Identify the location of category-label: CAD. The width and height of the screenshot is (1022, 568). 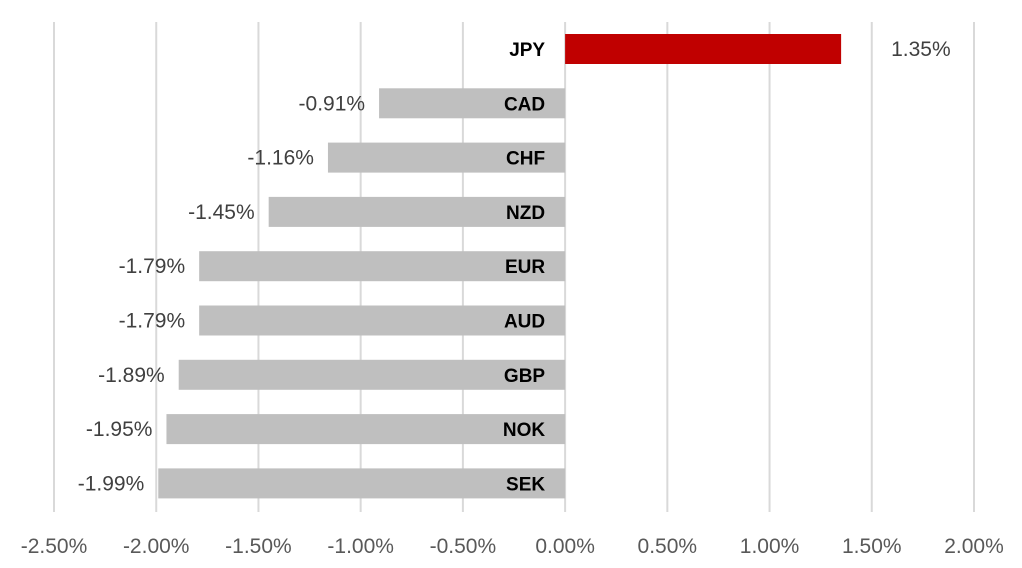
(524, 104).